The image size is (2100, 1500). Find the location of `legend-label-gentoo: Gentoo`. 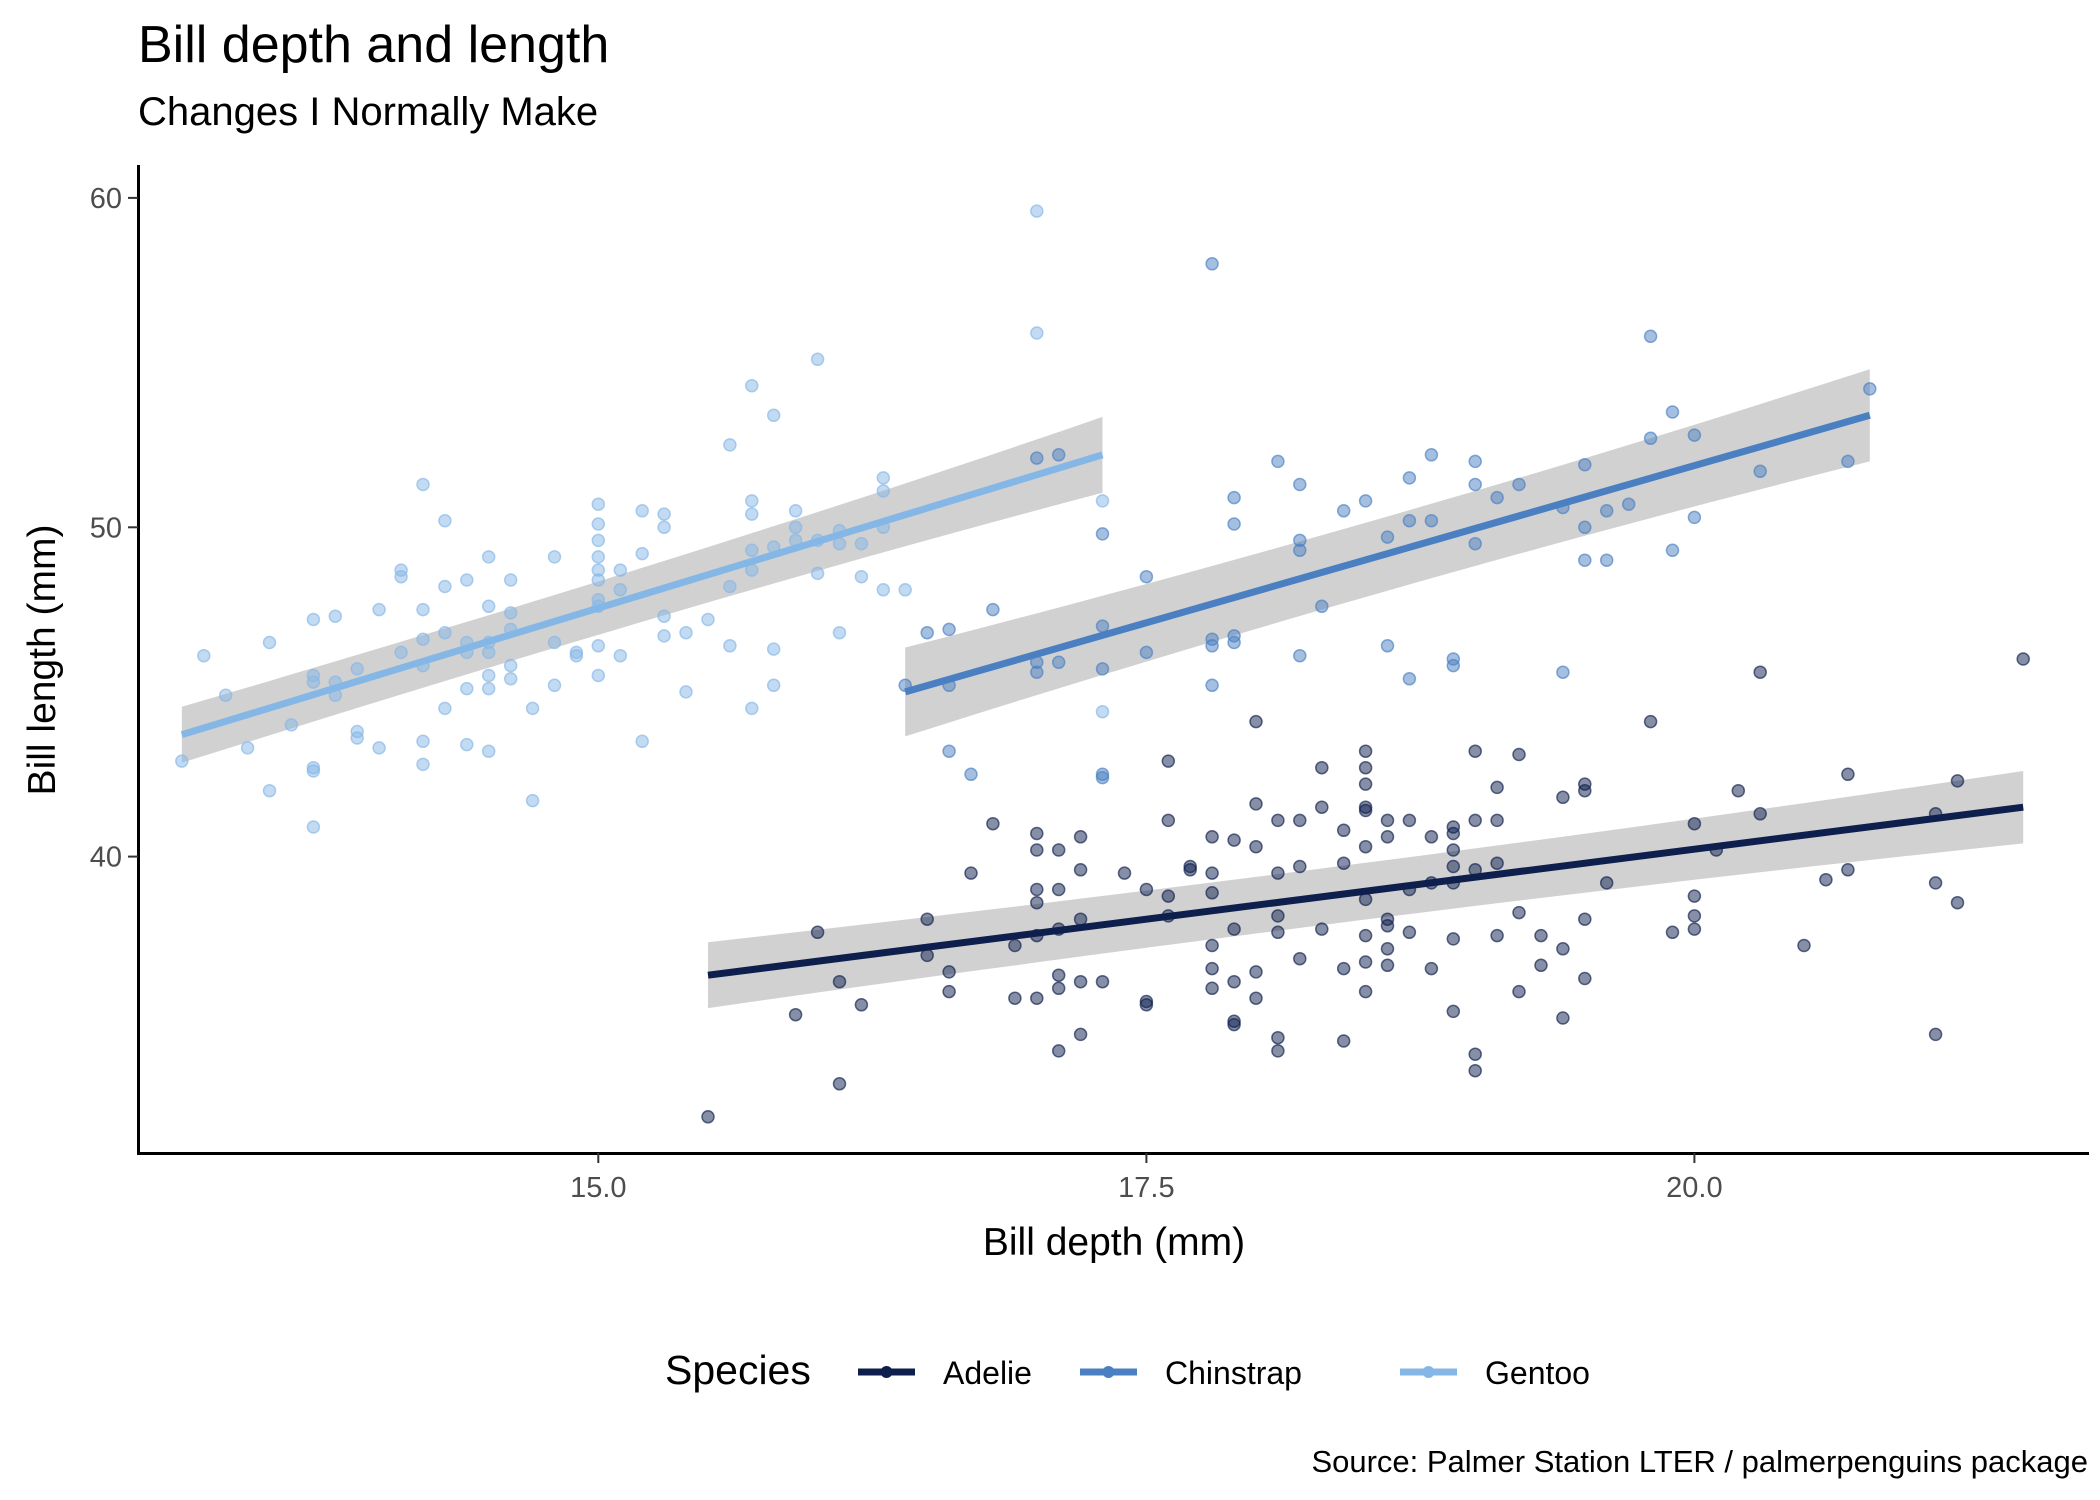

legend-label-gentoo: Gentoo is located at coordinates (1537, 1373).